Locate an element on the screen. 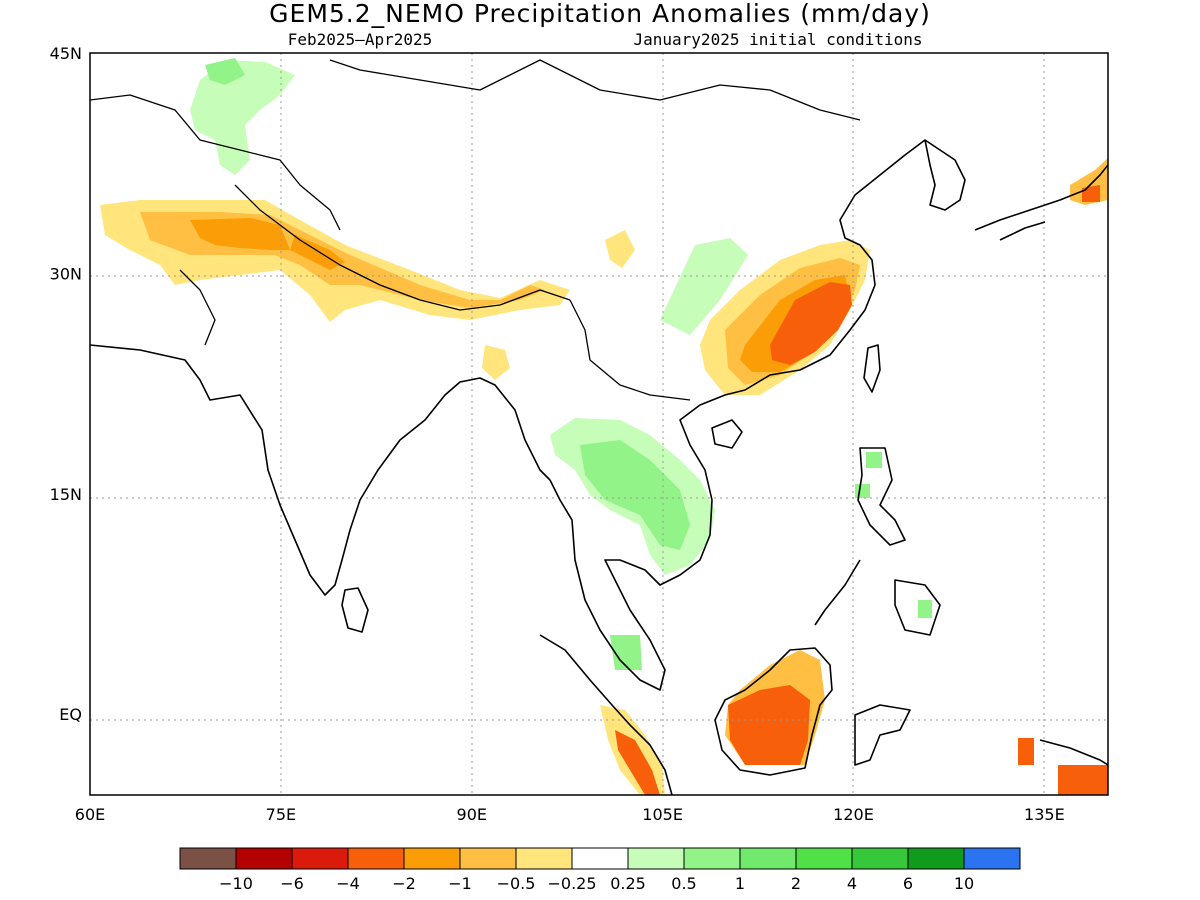 The image size is (1200, 900). anomaly-region-borneo-core is located at coordinates (769, 725).